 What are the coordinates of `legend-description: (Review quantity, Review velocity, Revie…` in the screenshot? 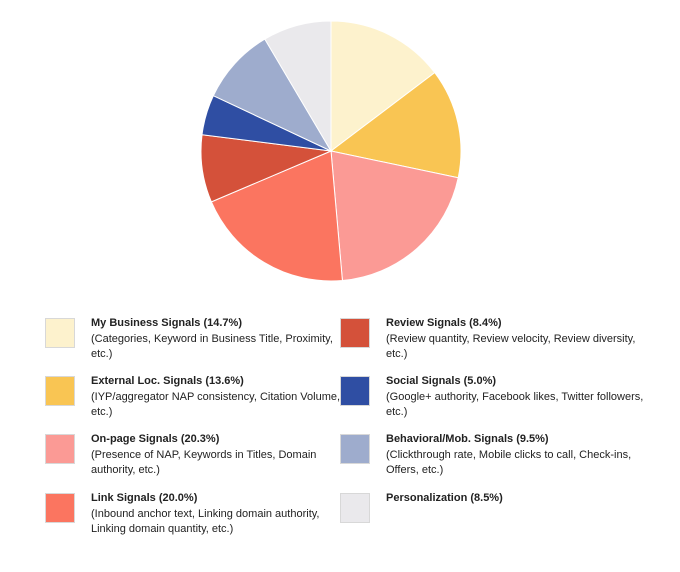 It's located at (511, 346).